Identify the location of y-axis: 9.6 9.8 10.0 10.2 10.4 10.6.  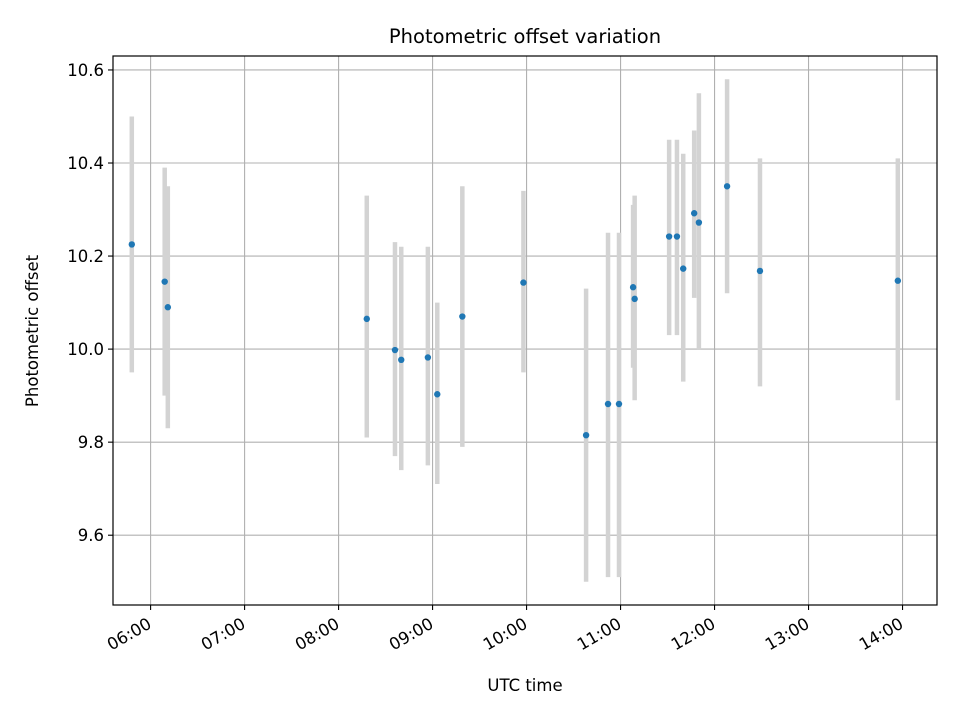
(90, 303).